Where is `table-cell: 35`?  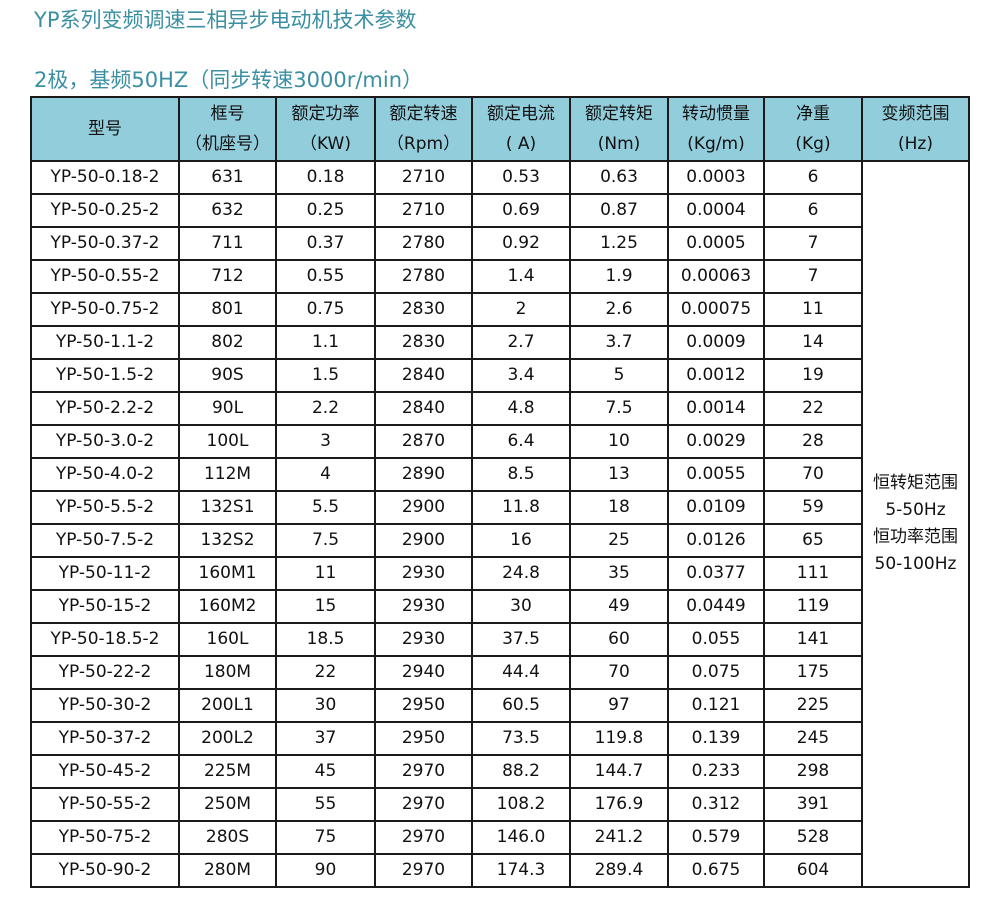 table-cell: 35 is located at coordinates (619, 573).